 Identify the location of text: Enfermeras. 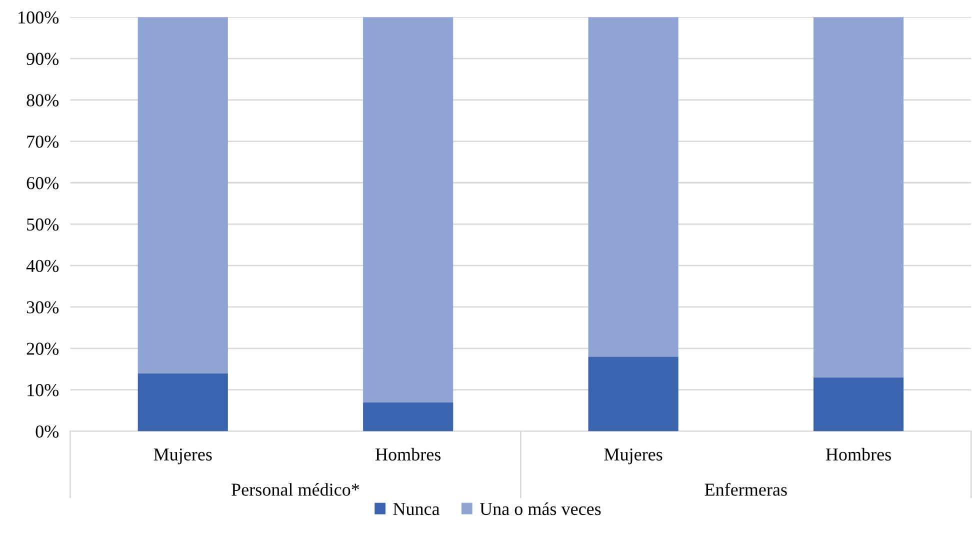
(745, 489).